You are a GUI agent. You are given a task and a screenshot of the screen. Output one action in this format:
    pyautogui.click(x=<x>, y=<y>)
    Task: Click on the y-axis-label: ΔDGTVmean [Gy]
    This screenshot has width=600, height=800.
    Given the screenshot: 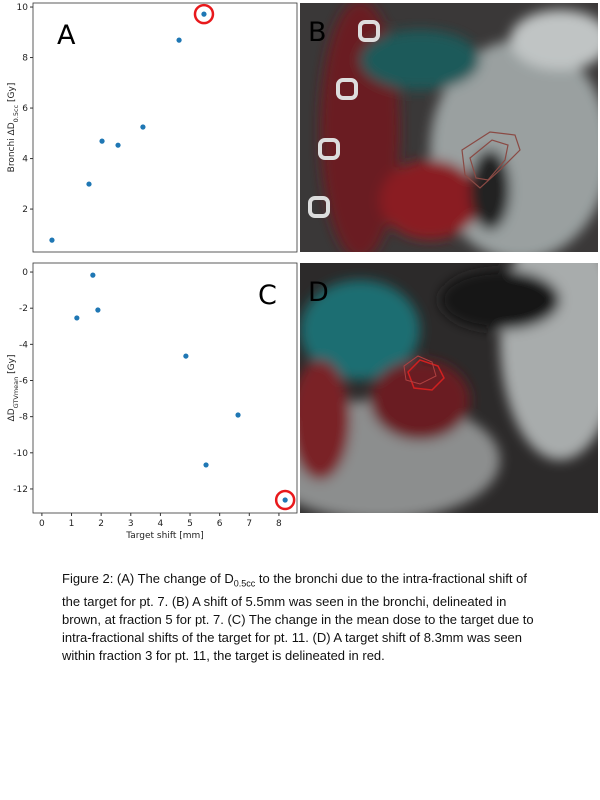 What is the action you would take?
    pyautogui.click(x=13, y=388)
    